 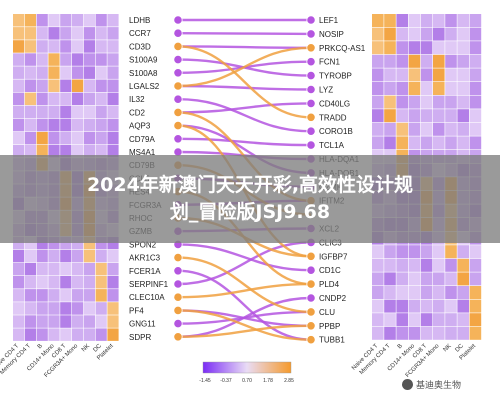 I want to click on right-gene-label: PPBP, so click(x=329, y=326).